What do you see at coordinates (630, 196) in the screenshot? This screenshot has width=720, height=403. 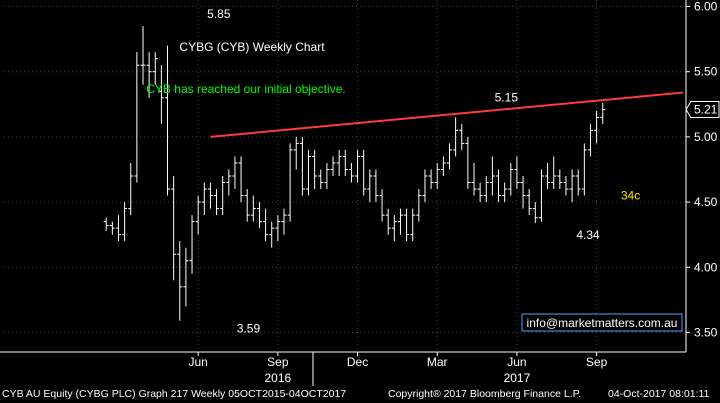 I see `price-annotation: 34c` at bounding box center [630, 196].